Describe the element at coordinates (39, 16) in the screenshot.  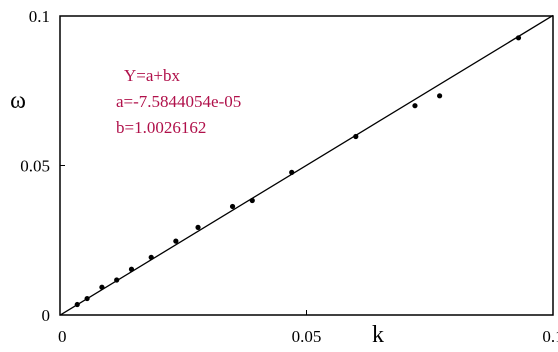
I see `y-tick-label: 0.1` at that location.